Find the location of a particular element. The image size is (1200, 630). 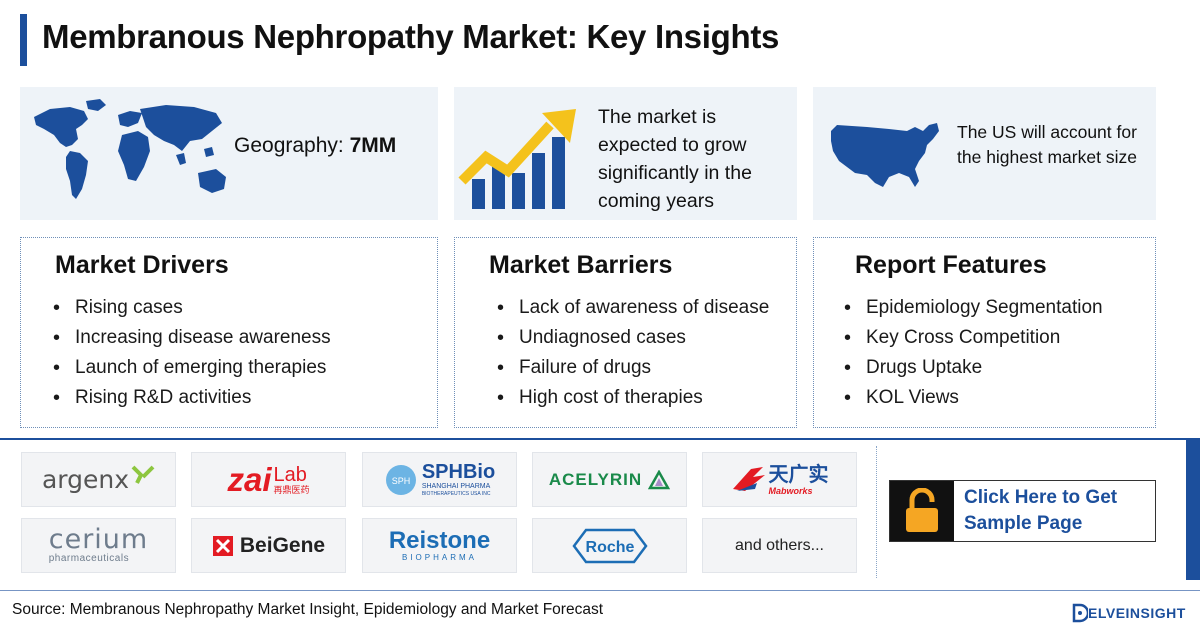

svg-text: Roche is located at coordinates (609, 547).